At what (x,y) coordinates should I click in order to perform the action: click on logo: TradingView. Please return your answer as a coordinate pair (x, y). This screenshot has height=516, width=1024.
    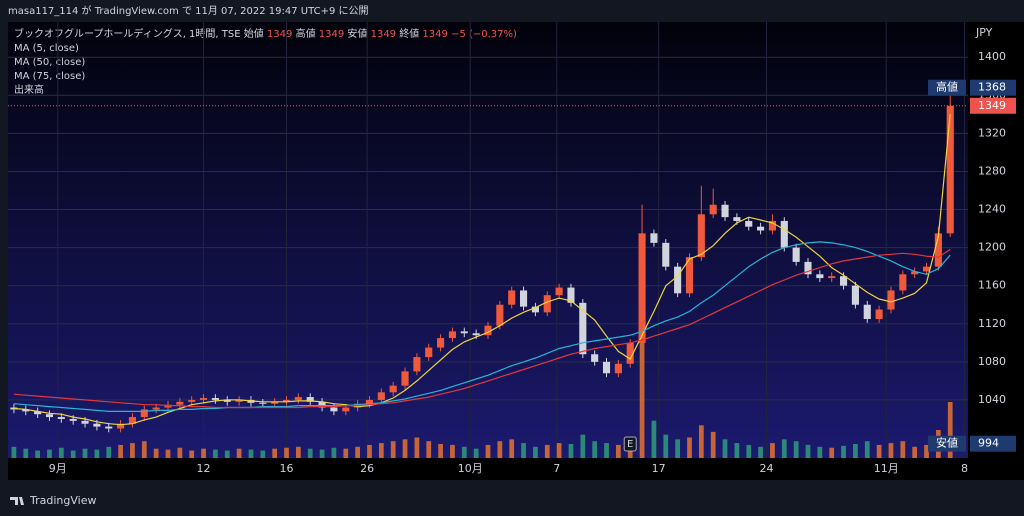
    Looking at the image, I should click on (62, 500).